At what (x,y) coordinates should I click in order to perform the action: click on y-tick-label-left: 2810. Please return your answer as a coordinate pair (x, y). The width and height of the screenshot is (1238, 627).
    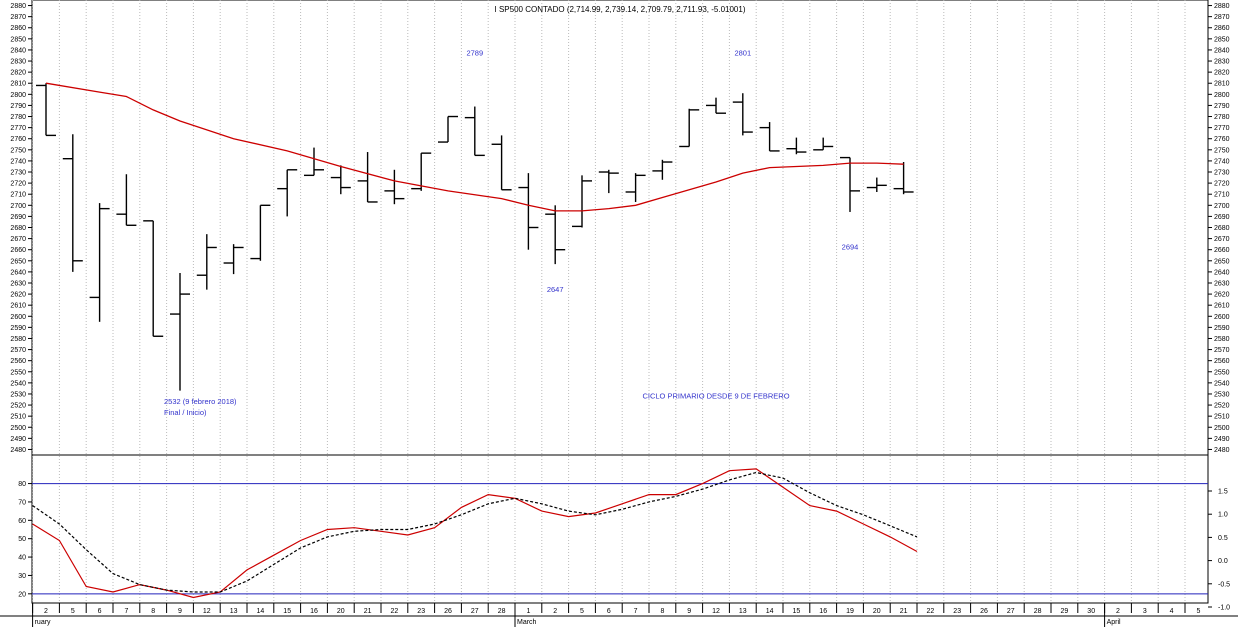
    Looking at the image, I should click on (18, 84).